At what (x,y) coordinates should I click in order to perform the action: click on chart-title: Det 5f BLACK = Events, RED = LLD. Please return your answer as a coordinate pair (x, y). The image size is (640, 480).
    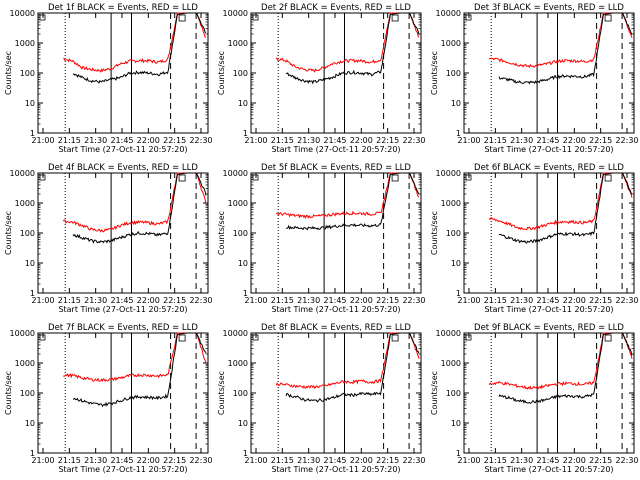
    Looking at the image, I should click on (336, 168).